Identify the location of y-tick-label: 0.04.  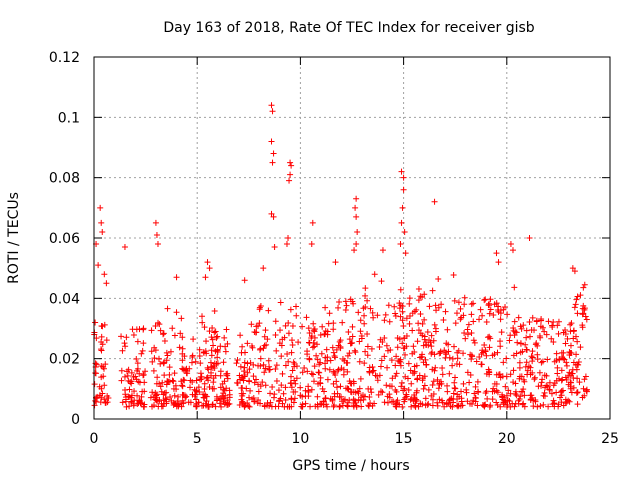
(64, 299).